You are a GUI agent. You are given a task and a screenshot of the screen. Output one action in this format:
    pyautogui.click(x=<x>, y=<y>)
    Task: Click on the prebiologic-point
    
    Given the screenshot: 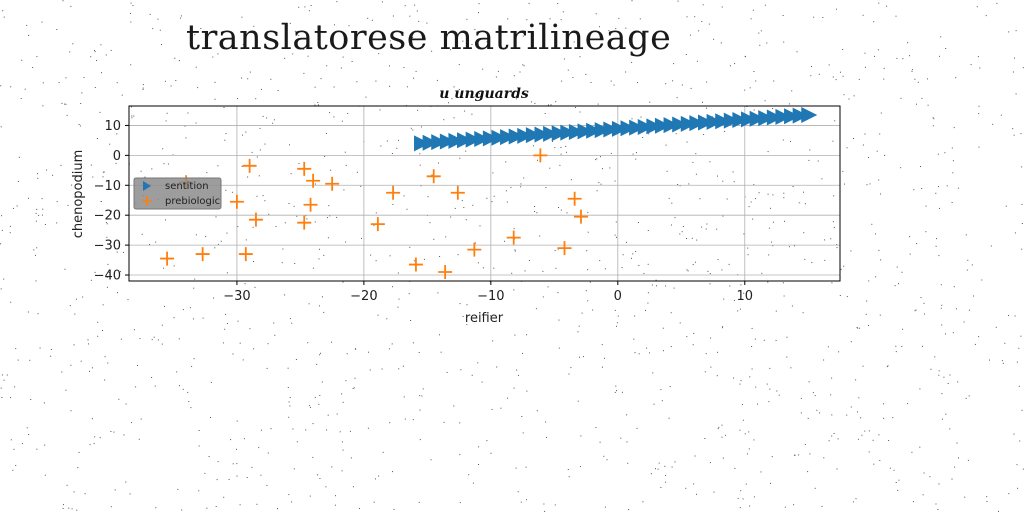 What is the action you would take?
    pyautogui.click(x=474, y=249)
    